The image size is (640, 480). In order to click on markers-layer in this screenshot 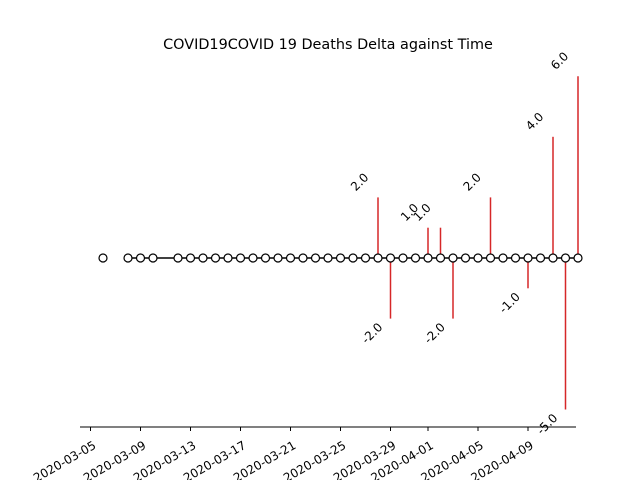, I will do `click(340, 258)`.